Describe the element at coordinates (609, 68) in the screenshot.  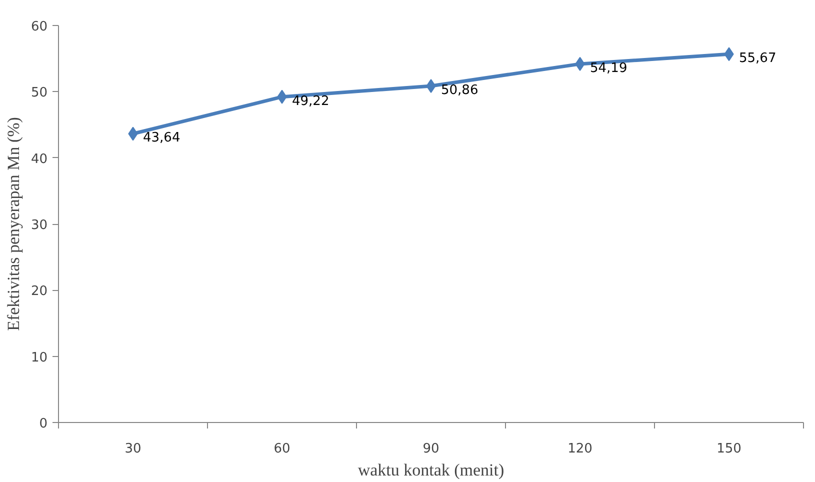
I see `data-label: 54,19` at that location.